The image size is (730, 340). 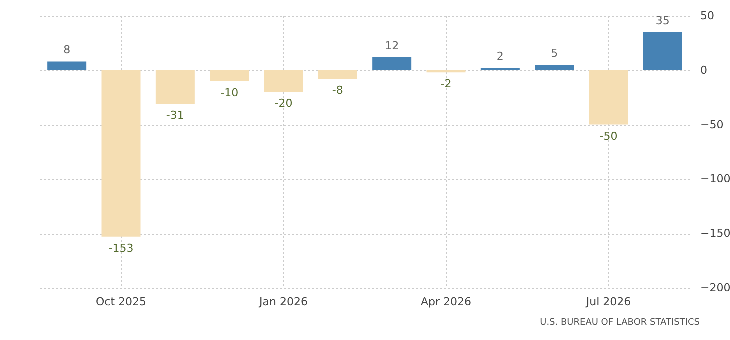 I want to click on data-label: -2, so click(x=446, y=84).